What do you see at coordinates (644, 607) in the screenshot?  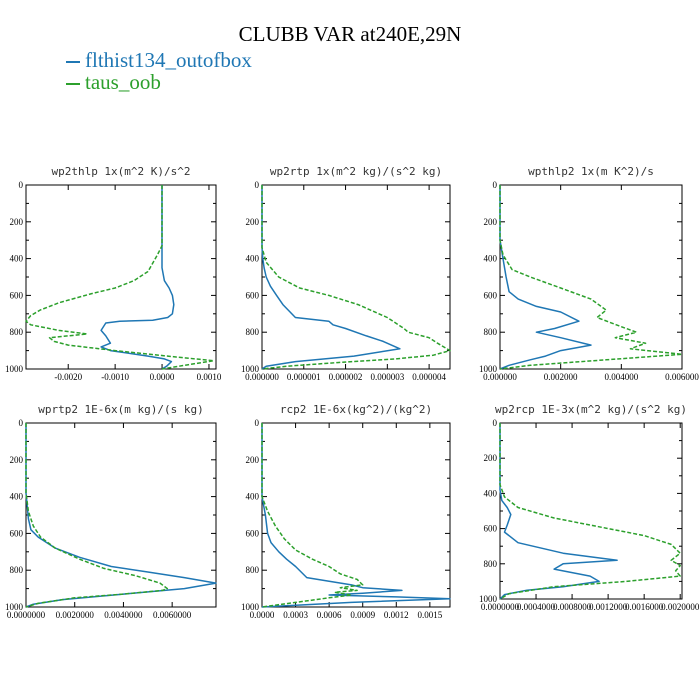 I see `x-tick-label: 0.0016000` at bounding box center [644, 607].